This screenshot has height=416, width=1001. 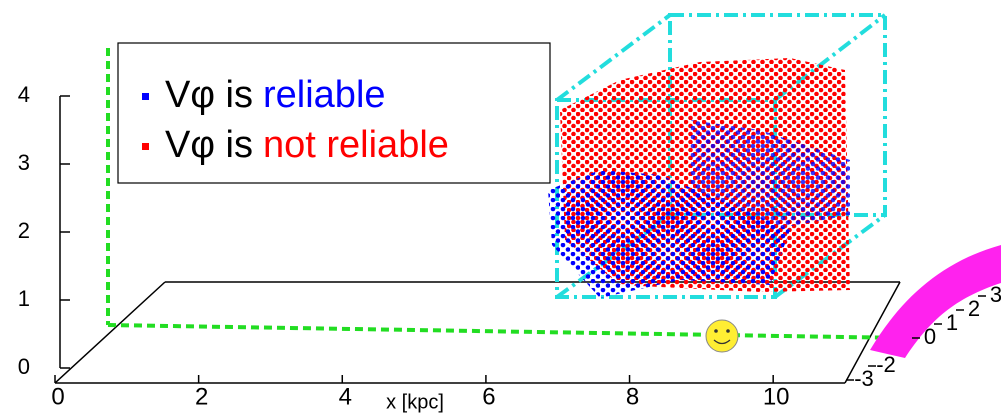 What do you see at coordinates (995, 294) in the screenshot?
I see `y-tick-label: 3` at bounding box center [995, 294].